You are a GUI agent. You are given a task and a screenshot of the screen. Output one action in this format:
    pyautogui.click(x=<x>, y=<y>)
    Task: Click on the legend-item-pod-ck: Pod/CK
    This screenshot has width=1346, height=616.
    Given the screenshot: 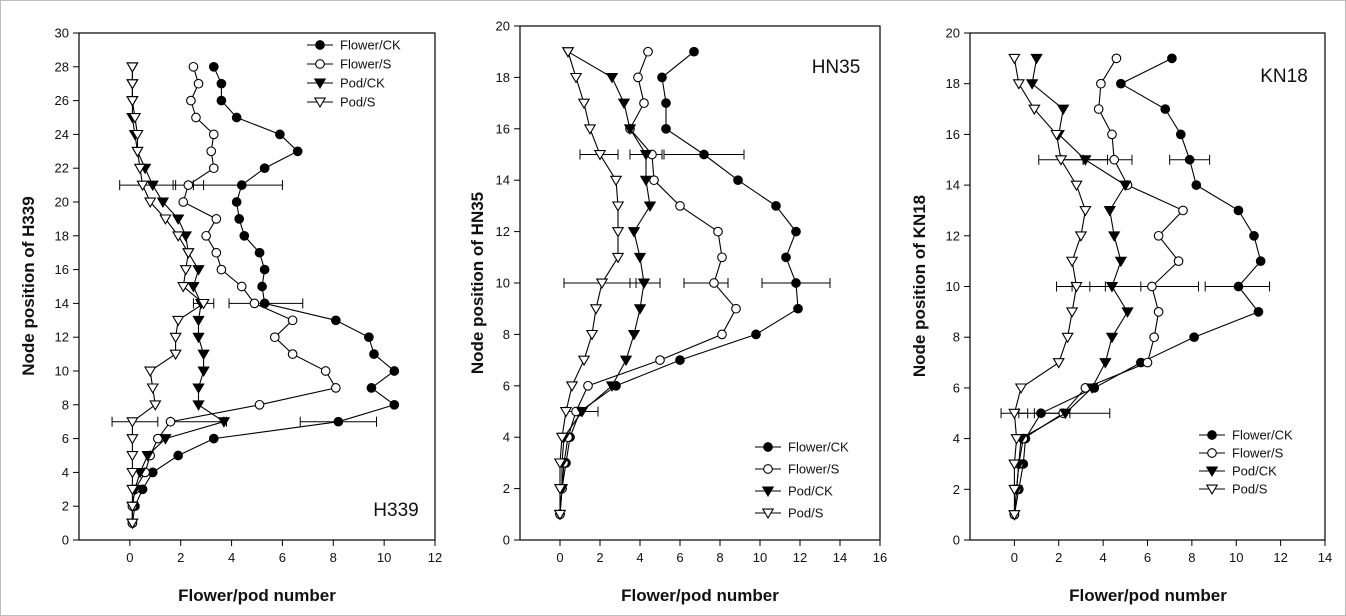 What is the action you would take?
    pyautogui.click(x=1238, y=471)
    